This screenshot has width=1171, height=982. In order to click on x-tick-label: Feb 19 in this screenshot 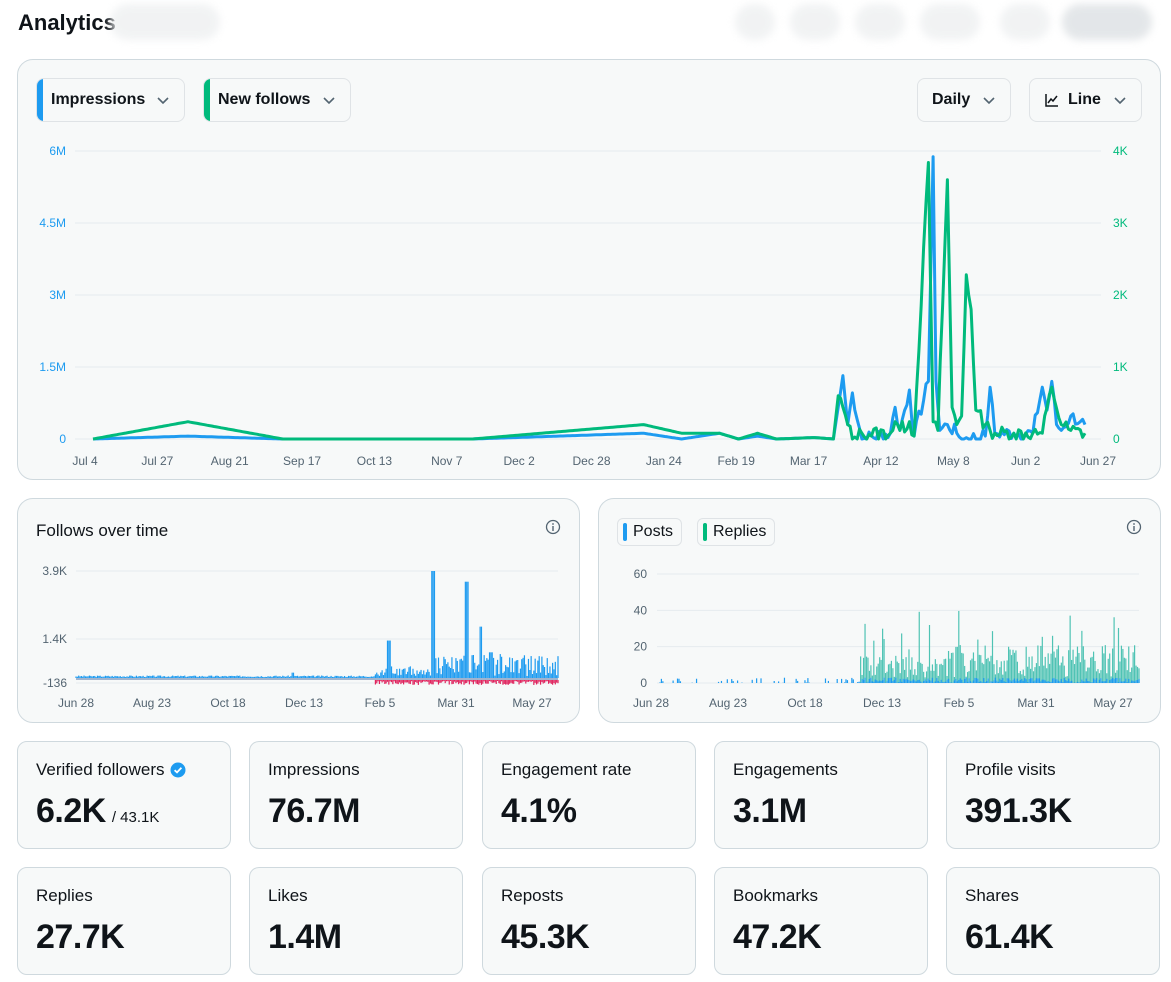, I will do `click(737, 461)`.